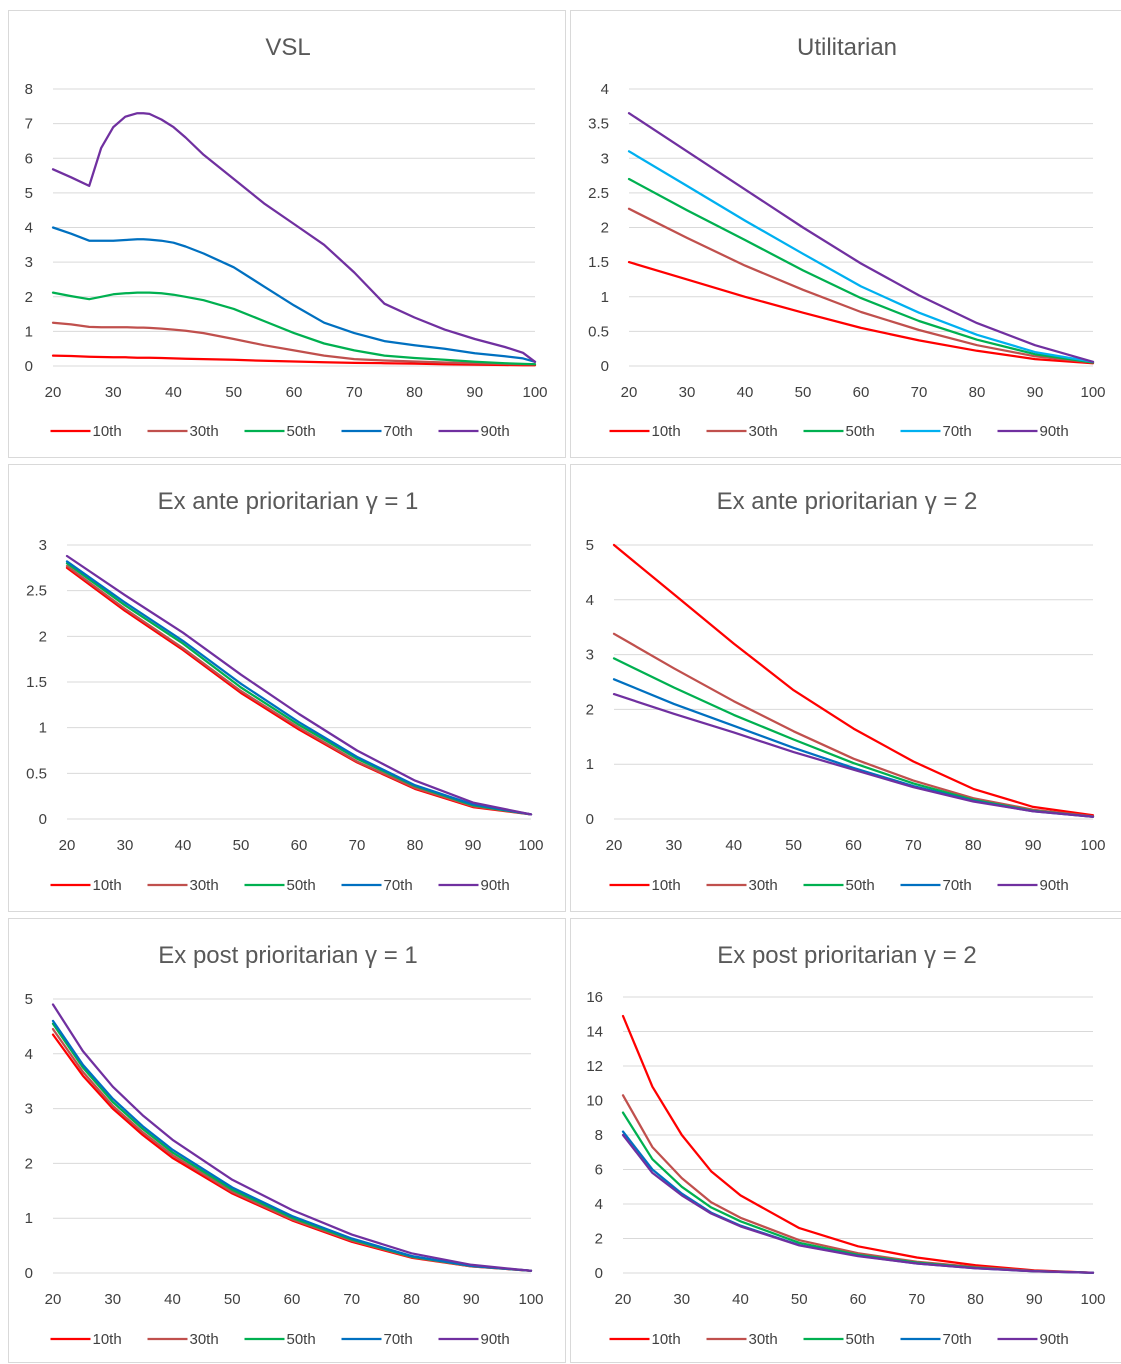 The width and height of the screenshot is (1121, 1364). I want to click on y-tick-label: 0.5, so click(36, 773).